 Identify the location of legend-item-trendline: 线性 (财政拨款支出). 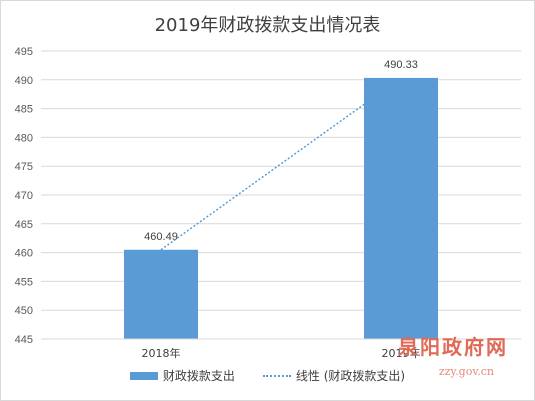
(334, 375).